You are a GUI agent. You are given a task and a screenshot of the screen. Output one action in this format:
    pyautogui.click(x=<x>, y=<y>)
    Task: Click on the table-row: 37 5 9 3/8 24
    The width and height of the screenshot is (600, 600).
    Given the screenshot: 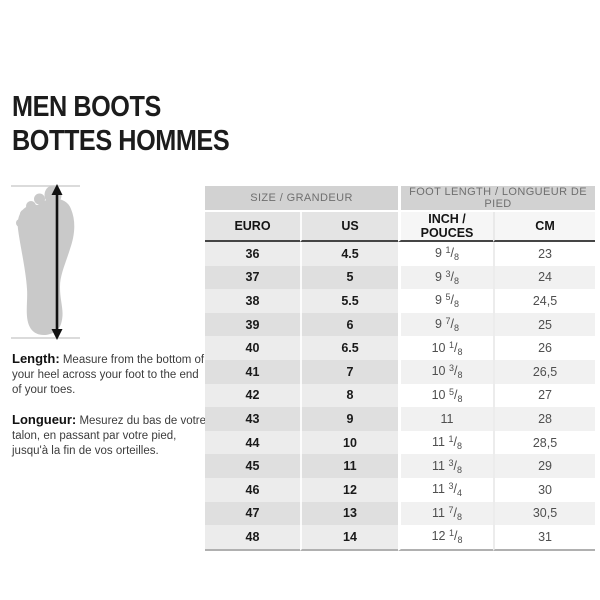 What is the action you would take?
    pyautogui.click(x=400, y=277)
    